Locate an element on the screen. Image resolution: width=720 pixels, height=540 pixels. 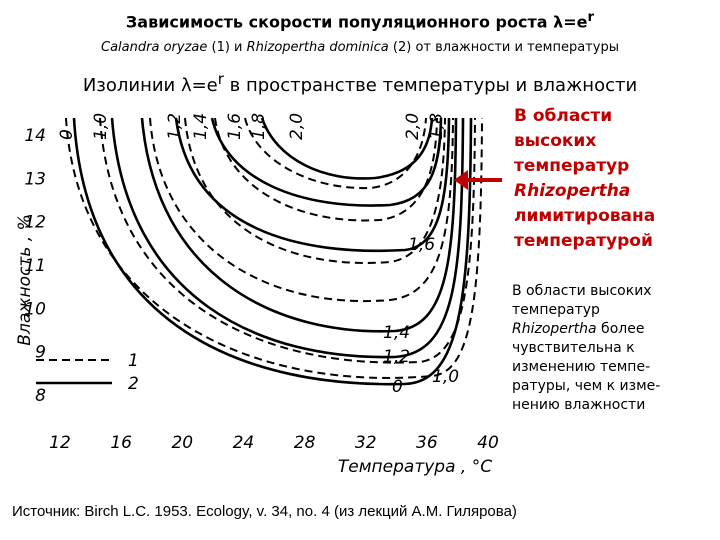
y-axis-label: Влажность , % is located at coordinates (25, 279).